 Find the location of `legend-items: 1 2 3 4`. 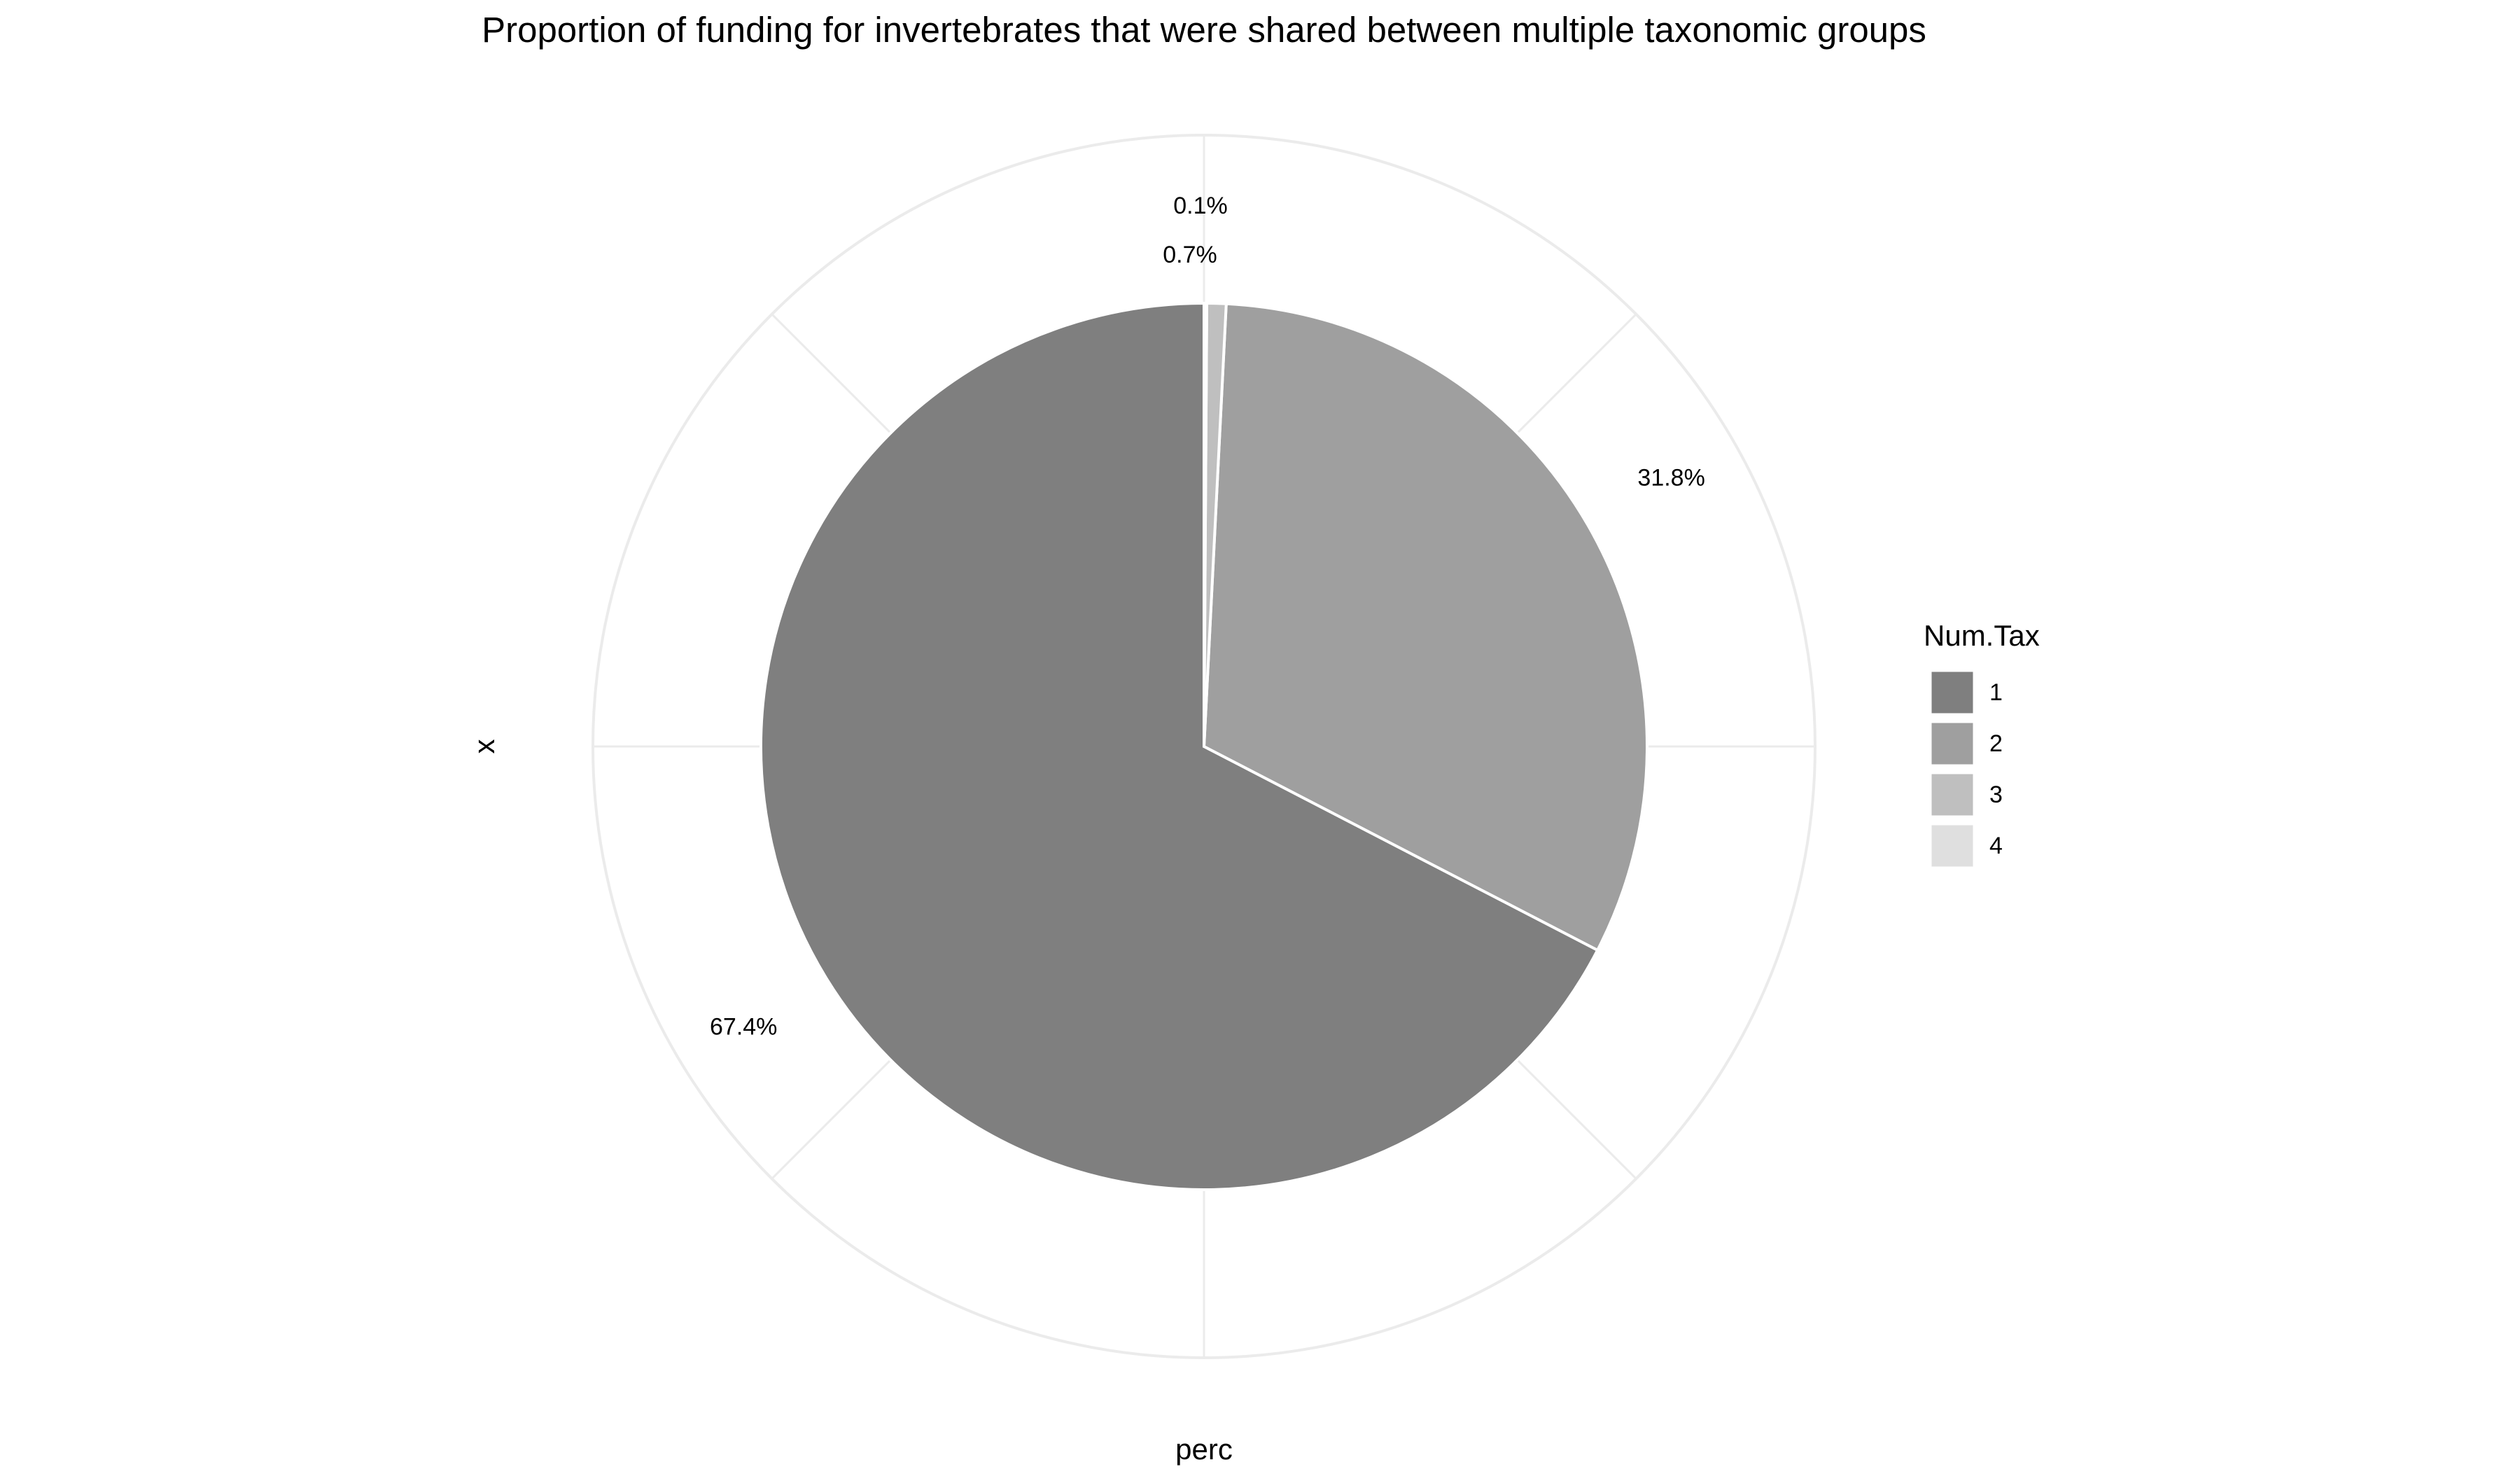

legend-items: 1 2 3 4 is located at coordinates (1966, 769).